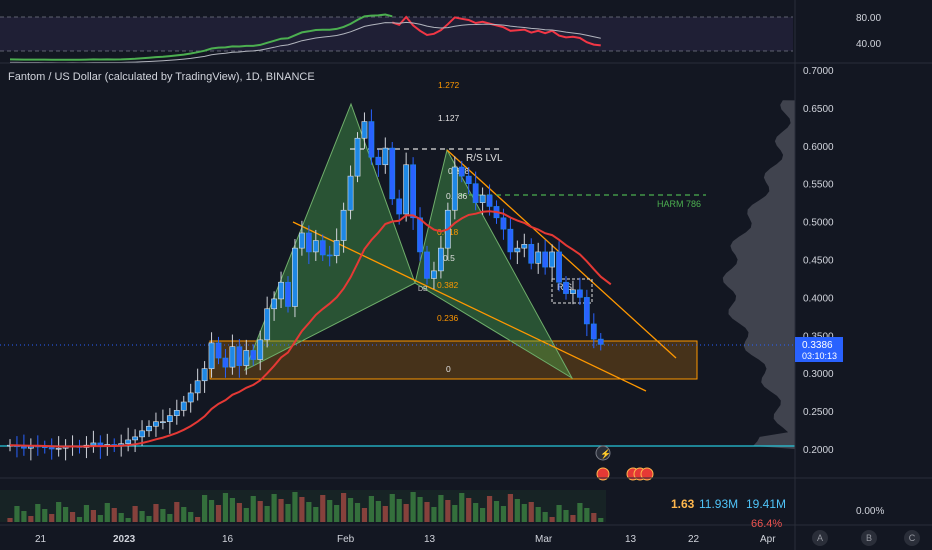  I want to click on time-tick-label: 21, so click(41, 539).